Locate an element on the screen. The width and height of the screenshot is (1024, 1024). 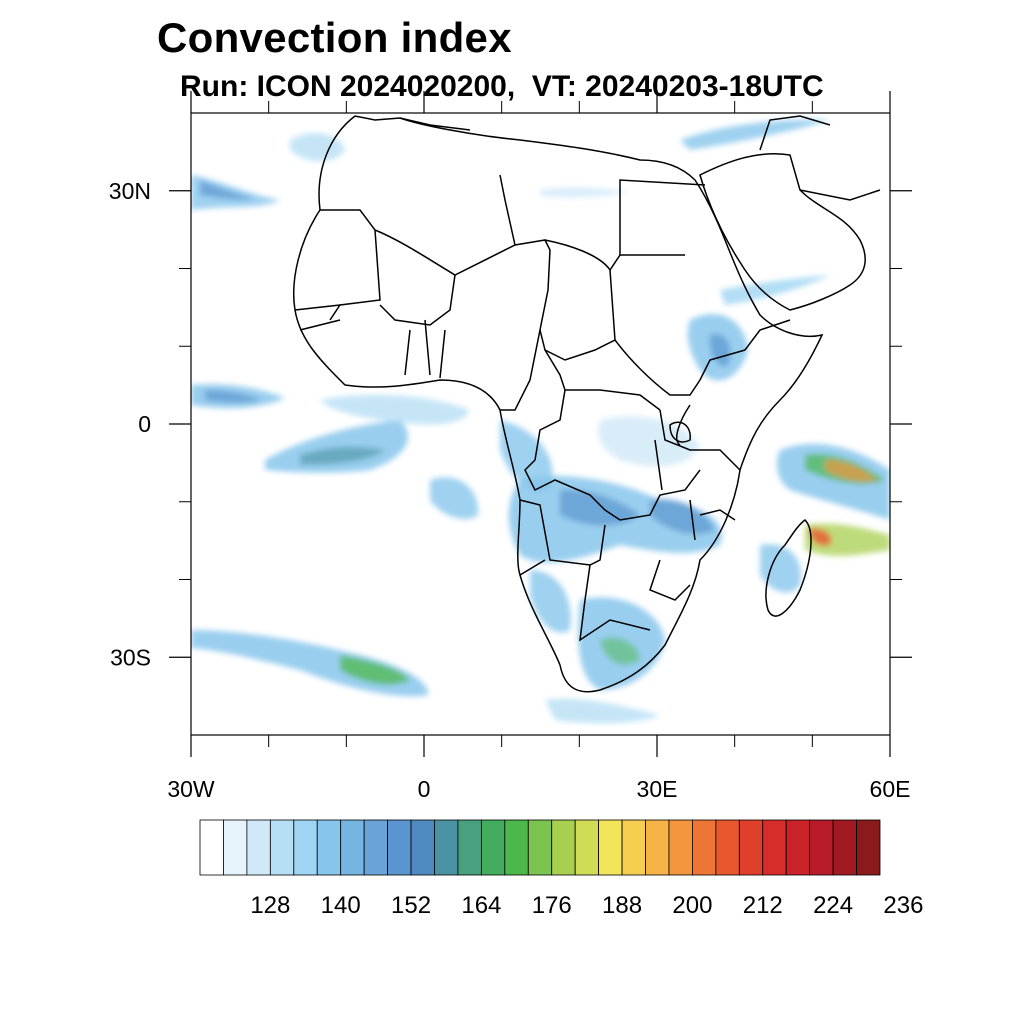
colorbar-label: 224 is located at coordinates (833, 905).